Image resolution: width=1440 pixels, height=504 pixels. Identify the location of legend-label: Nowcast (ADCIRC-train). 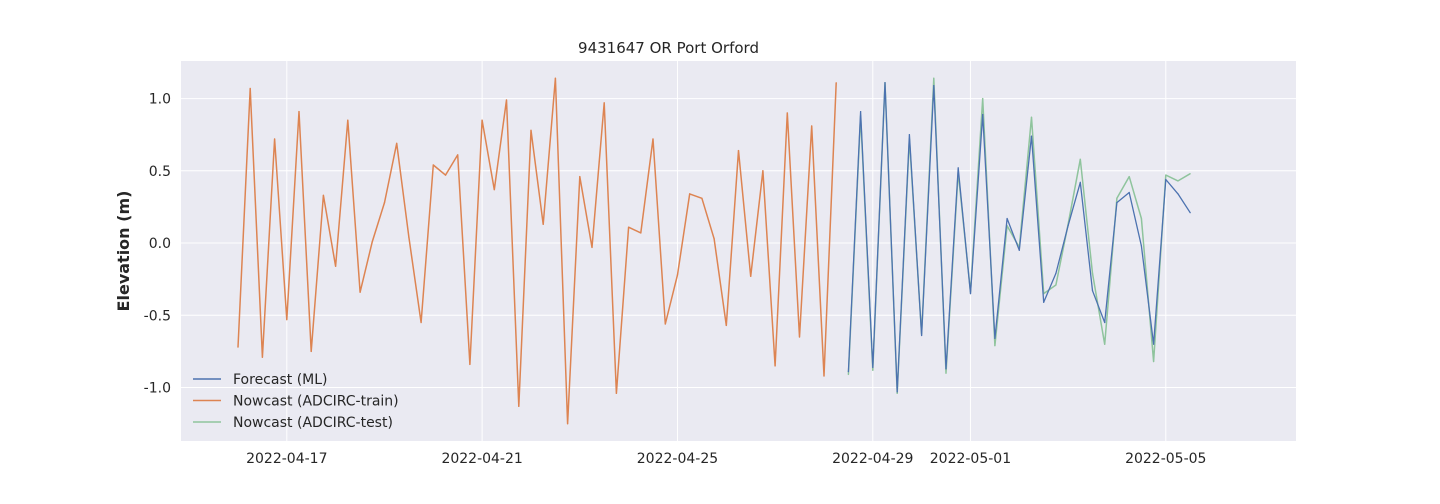
(316, 402).